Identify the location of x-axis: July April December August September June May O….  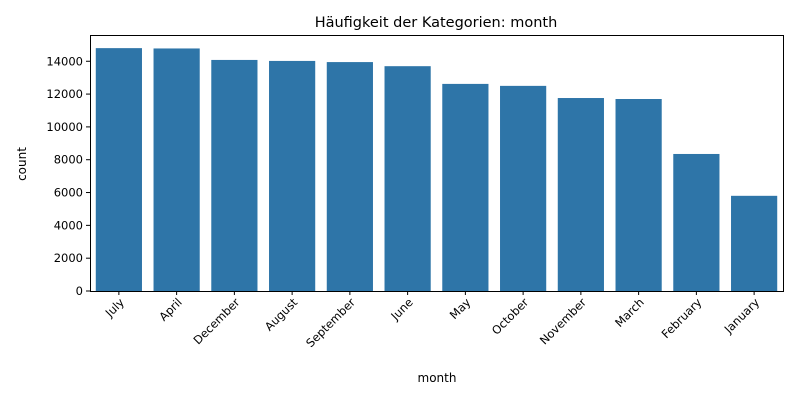
(432, 320).